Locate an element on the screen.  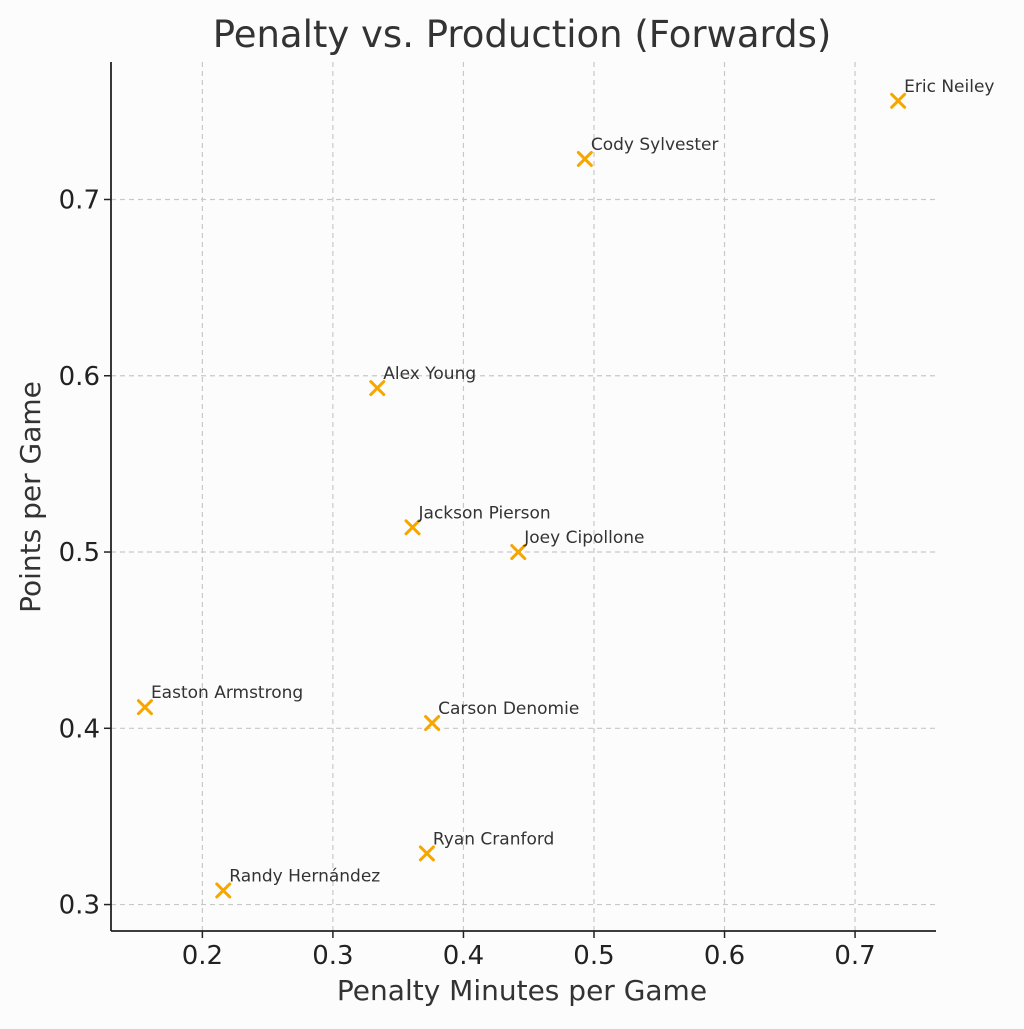
y-tick-label: 0.7 is located at coordinates (79, 200).